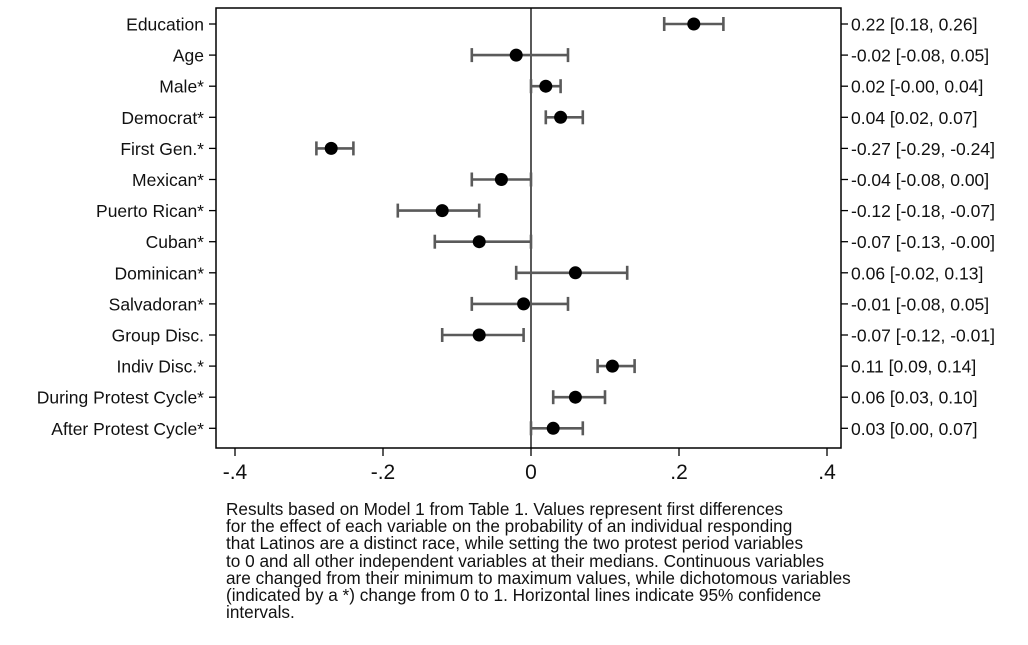  Describe the element at coordinates (383, 472) in the screenshot. I see `x-tick-label: -.2` at that location.